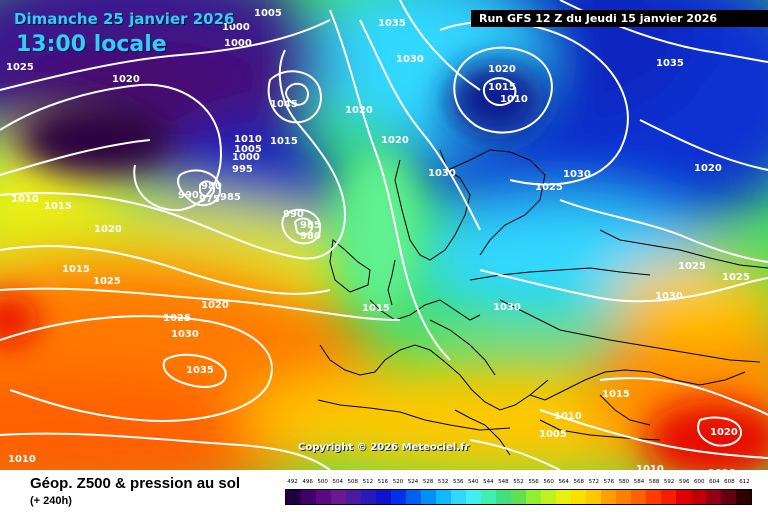  Describe the element at coordinates (384, 447) in the screenshot. I see `copyright-notice: Copyright © 2026 Meteociel.fr` at that location.